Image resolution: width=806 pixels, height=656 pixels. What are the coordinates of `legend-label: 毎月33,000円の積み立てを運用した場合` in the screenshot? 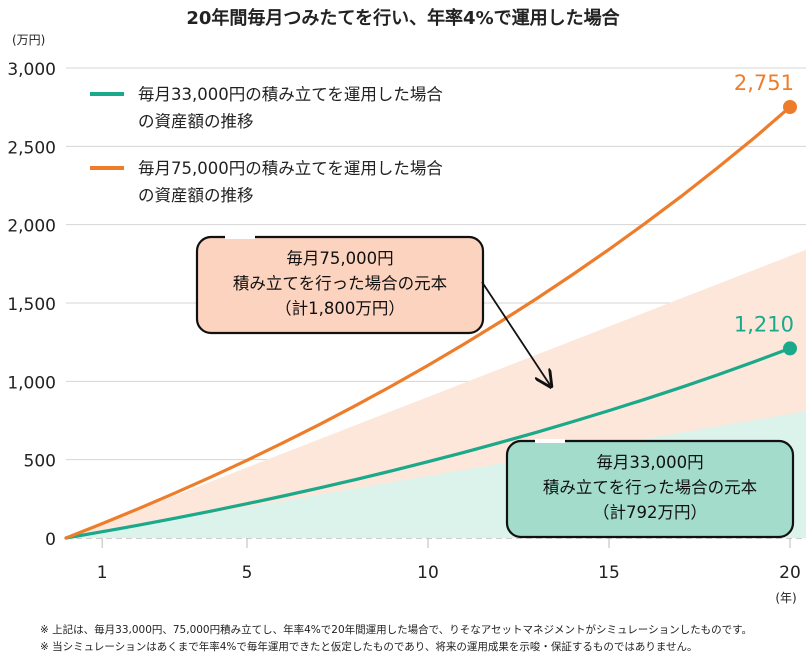 It's located at (290, 94).